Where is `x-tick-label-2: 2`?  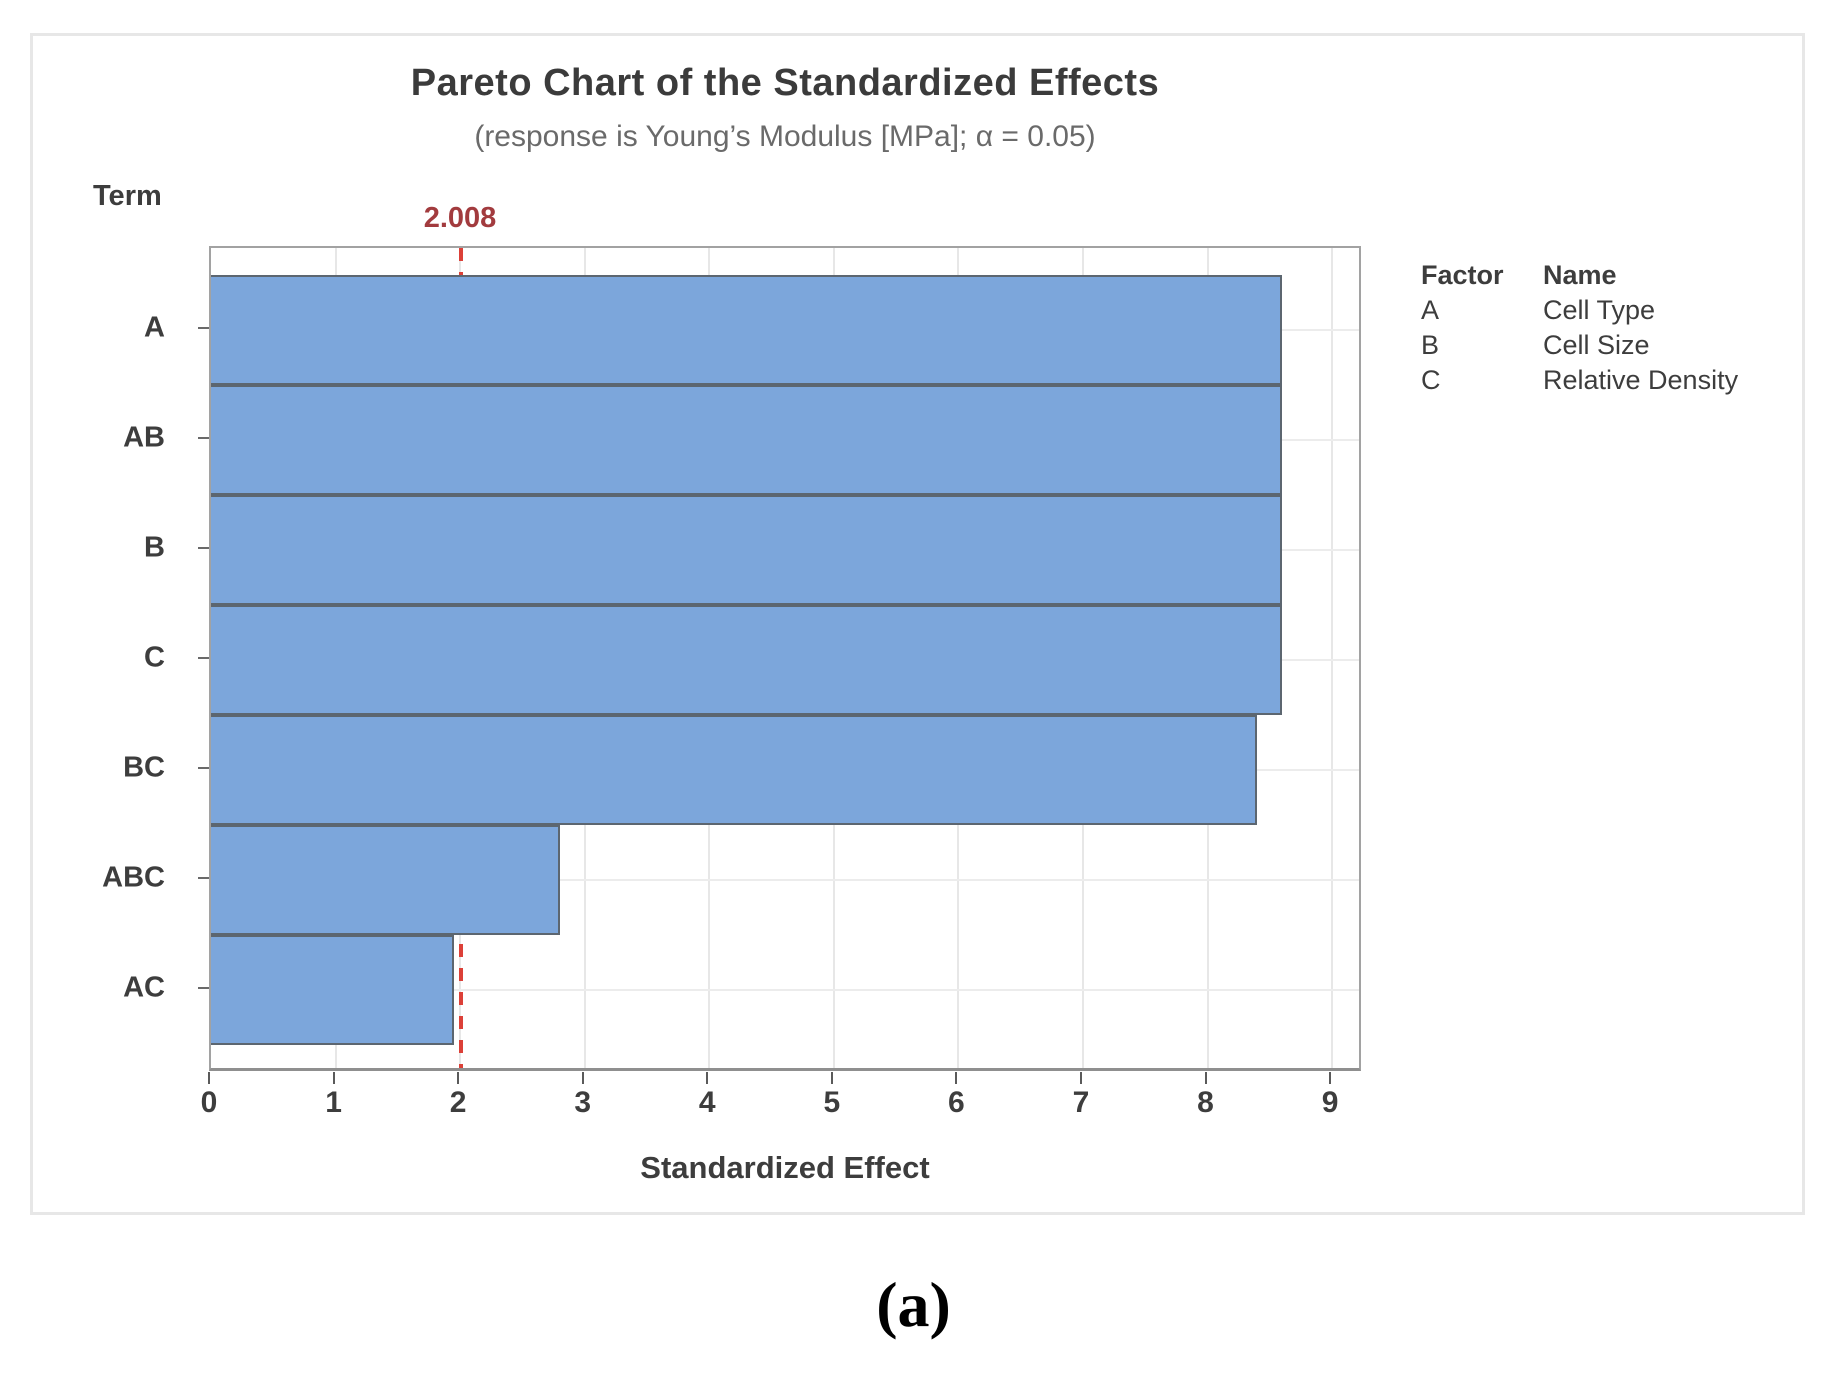 x-tick-label-2: 2 is located at coordinates (458, 1102).